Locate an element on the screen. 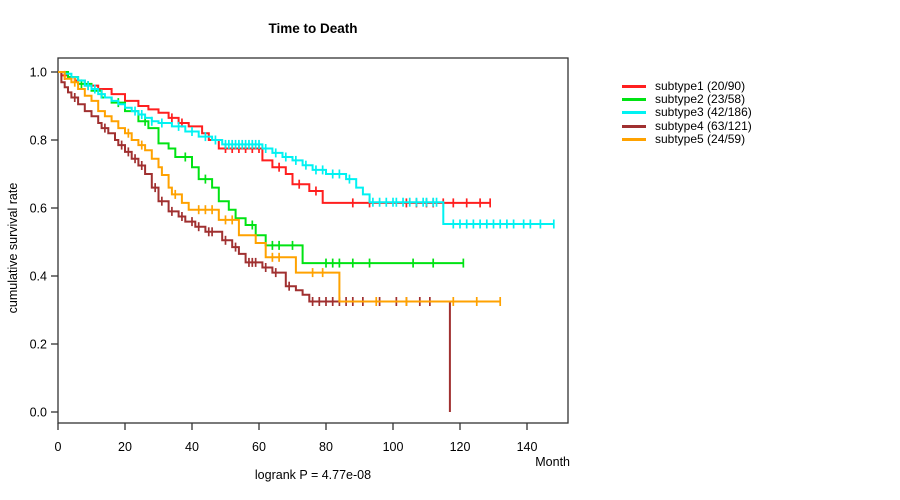 Image resolution: width=900 pixels, height=500 pixels. legend-item: subtype5 (24/59) is located at coordinates (687, 138).